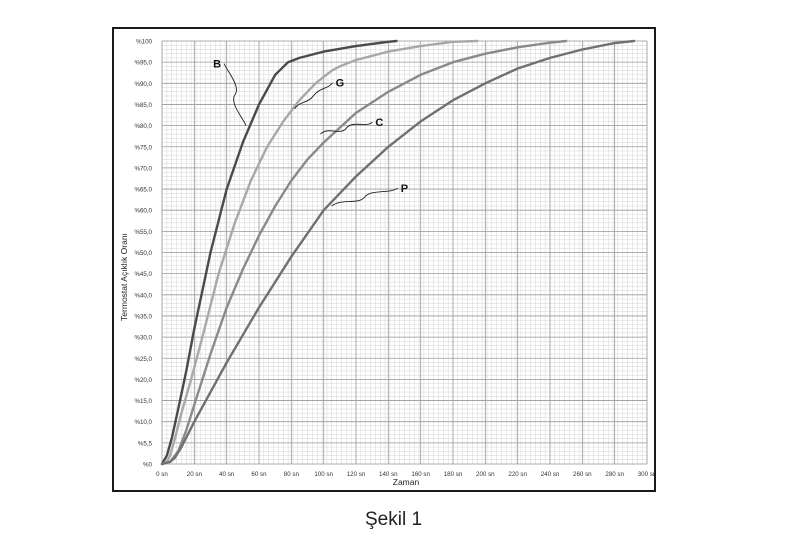  I want to click on x-tick-label: 0 sn, so click(162, 474).